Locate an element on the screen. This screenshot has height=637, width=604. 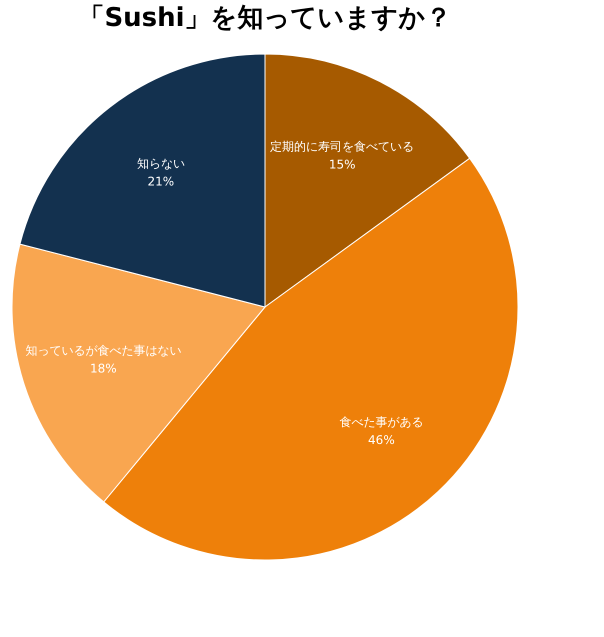
chart-title: 「Sushi」を知っていますか？ is located at coordinates (265, 18).